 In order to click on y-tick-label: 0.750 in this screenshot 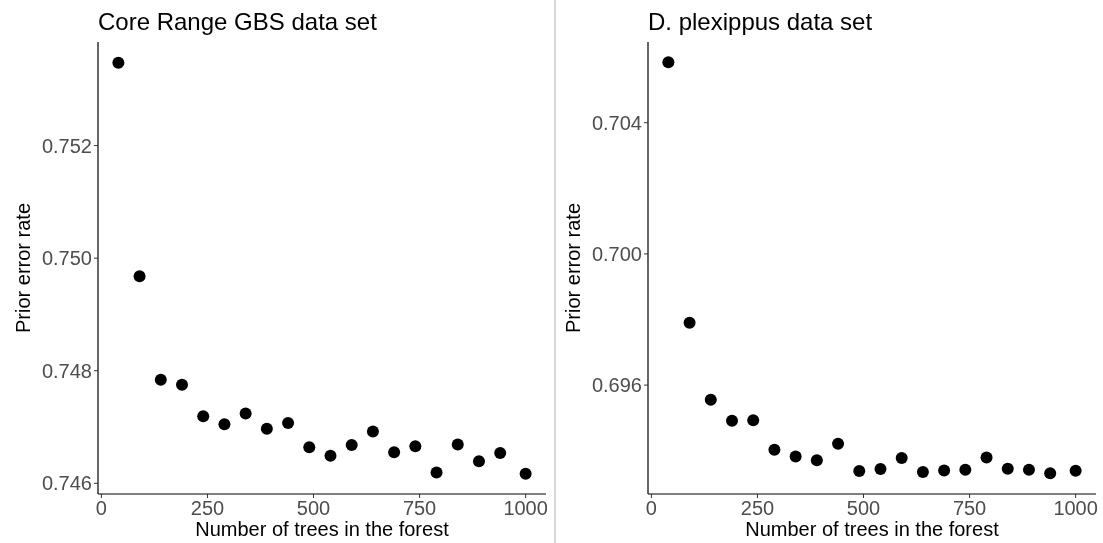, I will do `click(66, 258)`.